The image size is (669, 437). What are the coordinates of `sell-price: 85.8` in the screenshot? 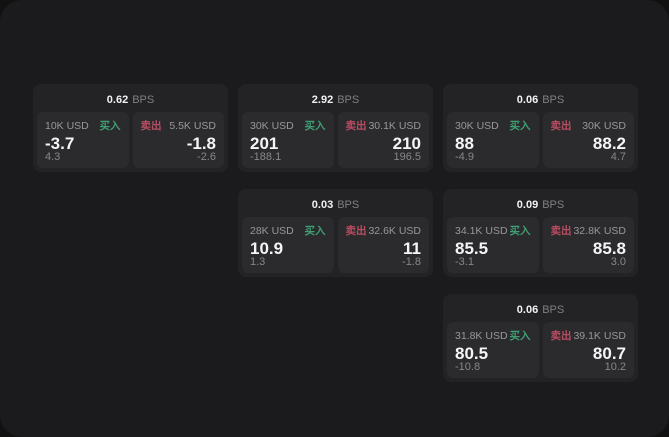 It's located at (609, 248).